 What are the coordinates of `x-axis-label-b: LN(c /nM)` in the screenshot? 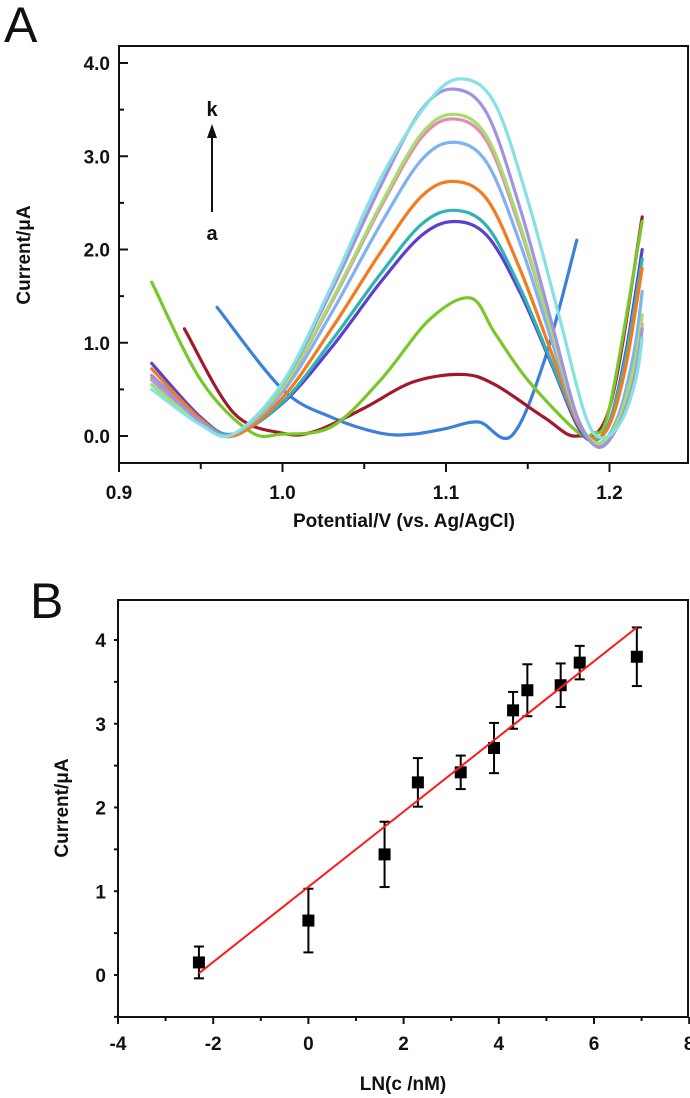 It's located at (403, 1084).